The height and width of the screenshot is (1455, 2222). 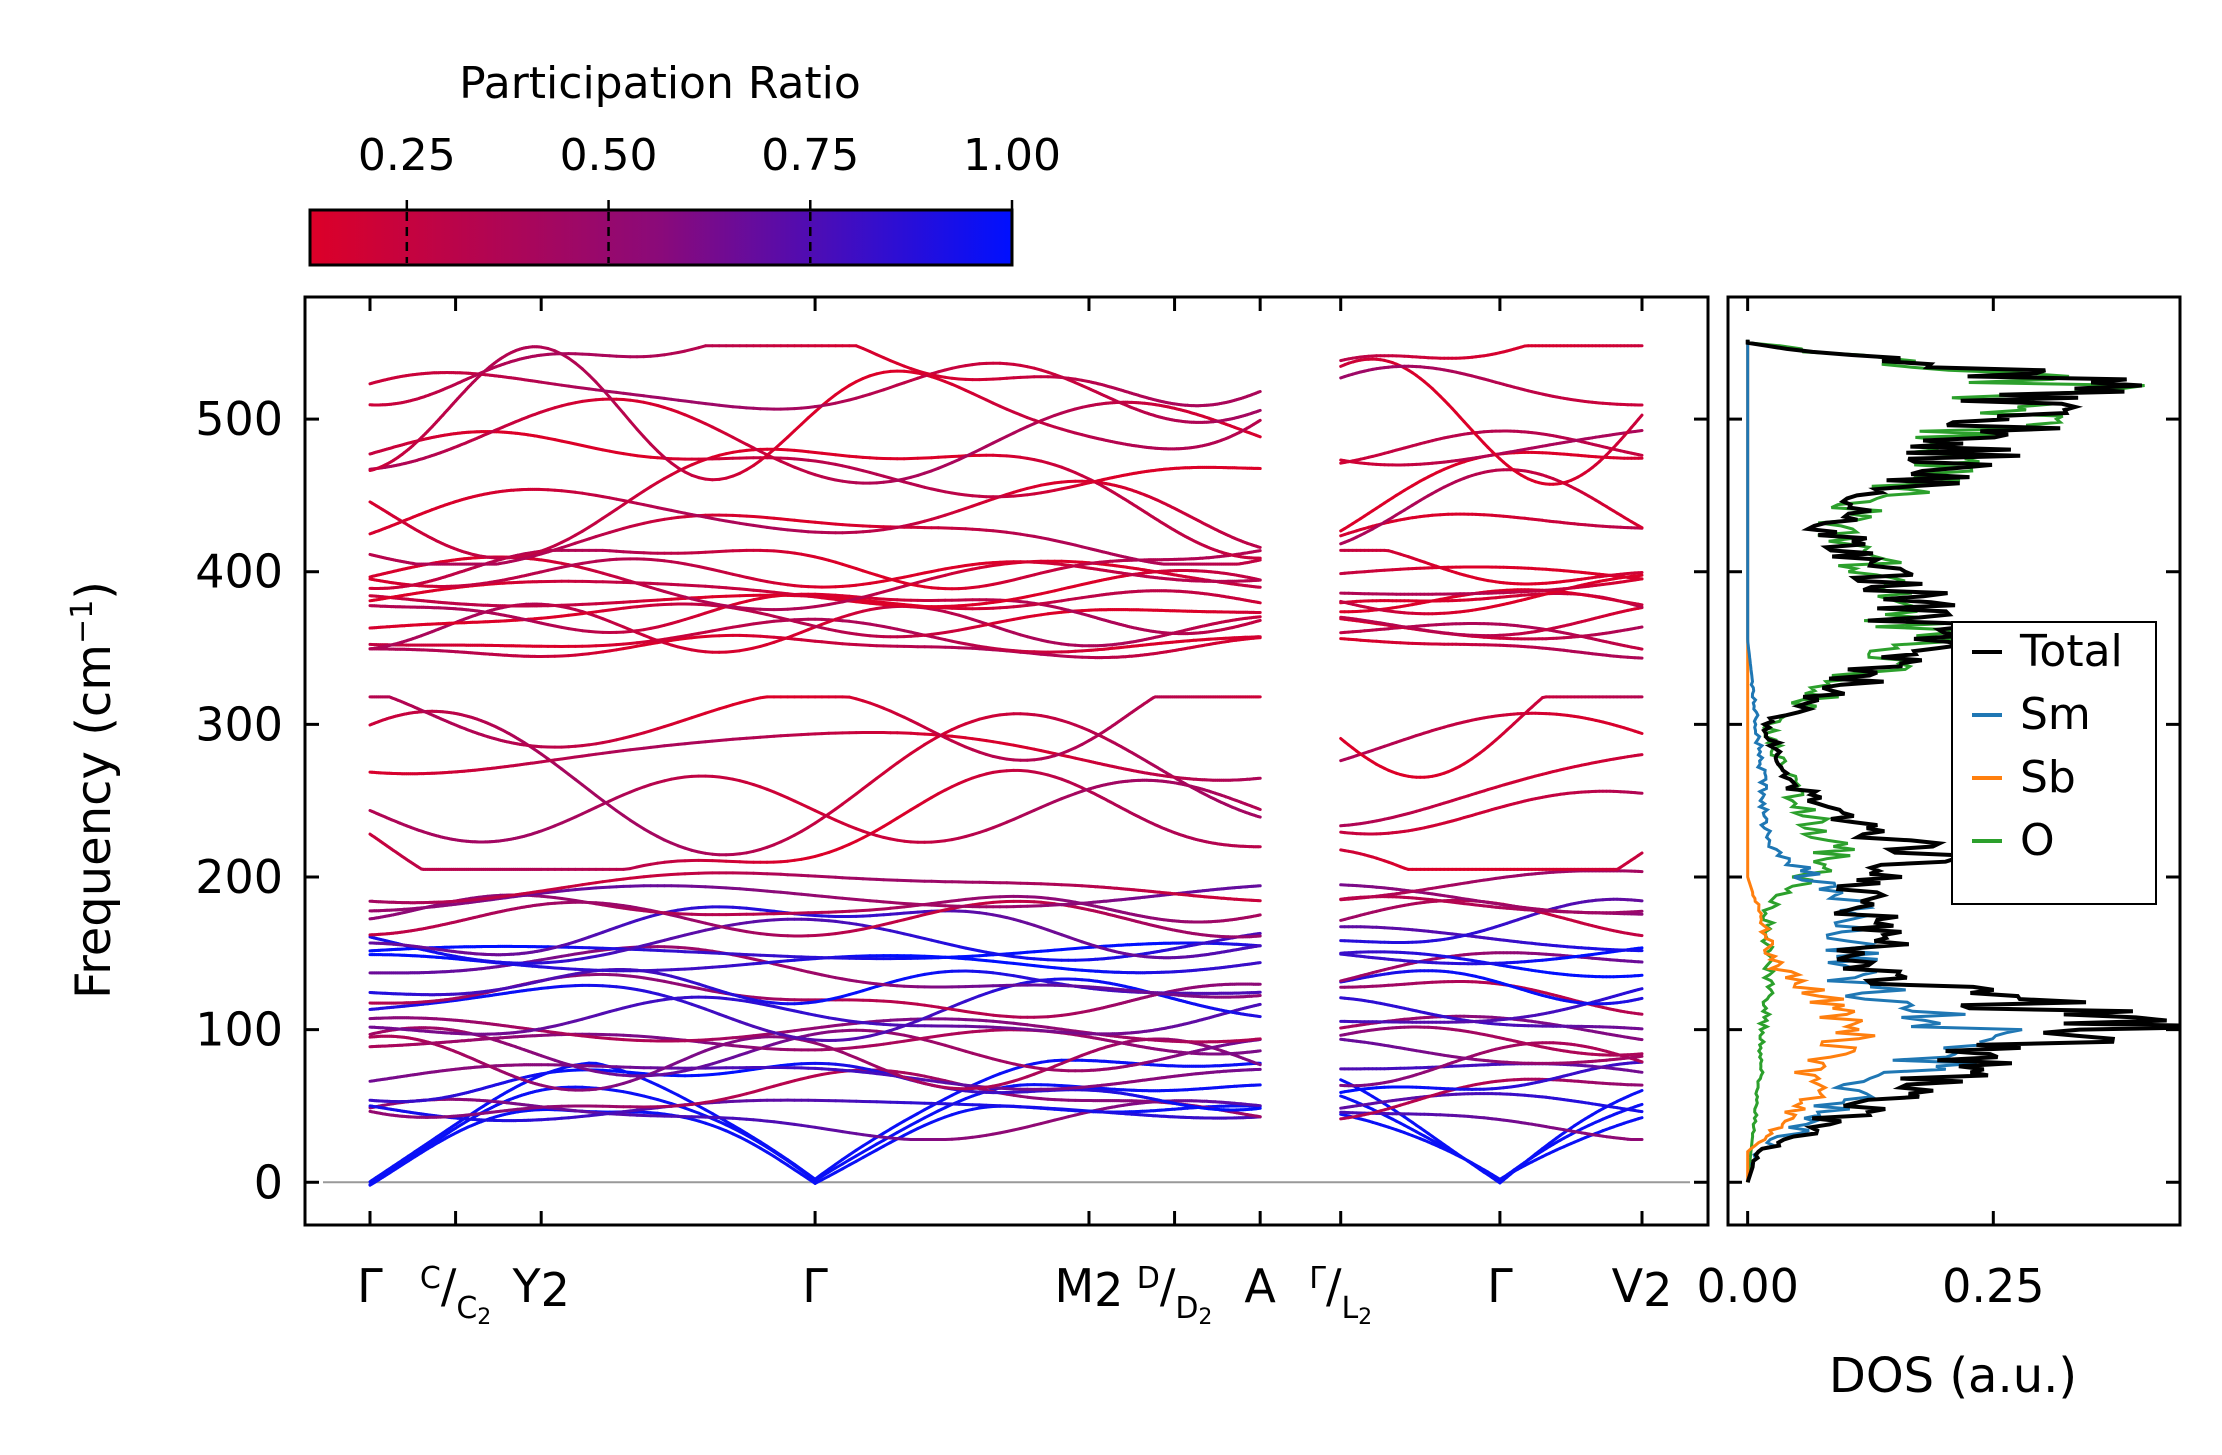 I want to click on colorbar-tick-label: 0.50, so click(x=609, y=155).